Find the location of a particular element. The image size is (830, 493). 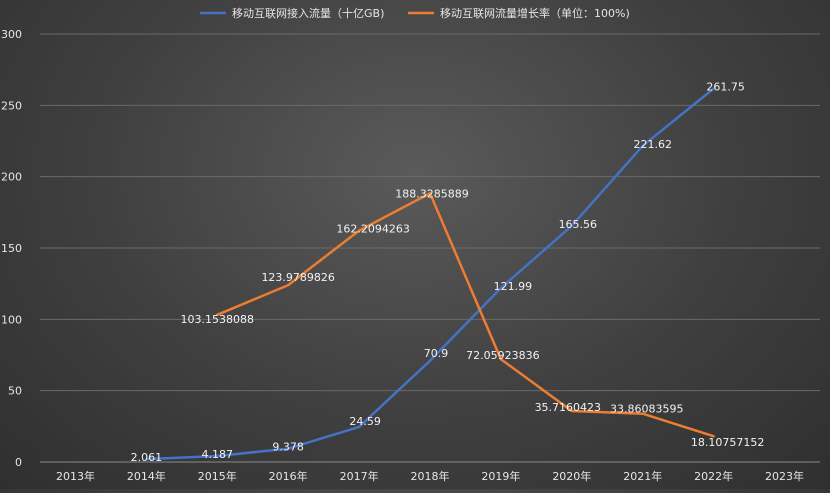

data-label: 4.187 is located at coordinates (218, 454).